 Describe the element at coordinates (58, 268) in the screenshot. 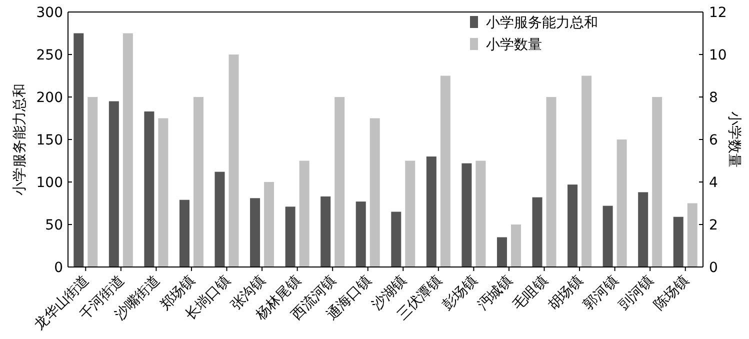

I see `y-tick-label: 0` at that location.